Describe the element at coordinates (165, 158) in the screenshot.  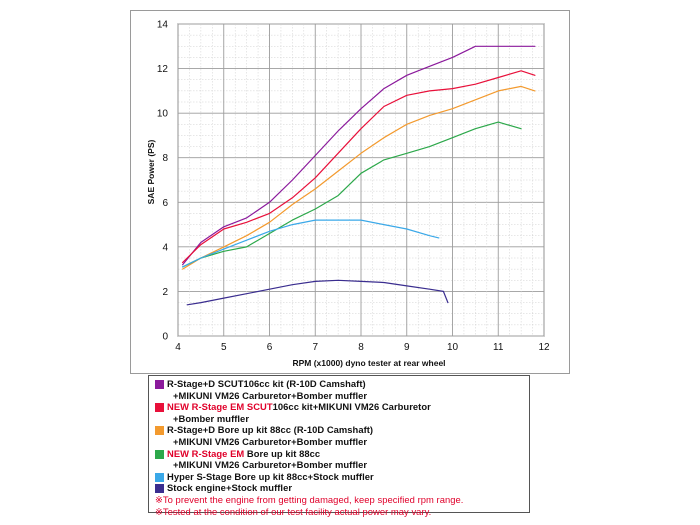
I see `y-tick-label: 8` at that location.